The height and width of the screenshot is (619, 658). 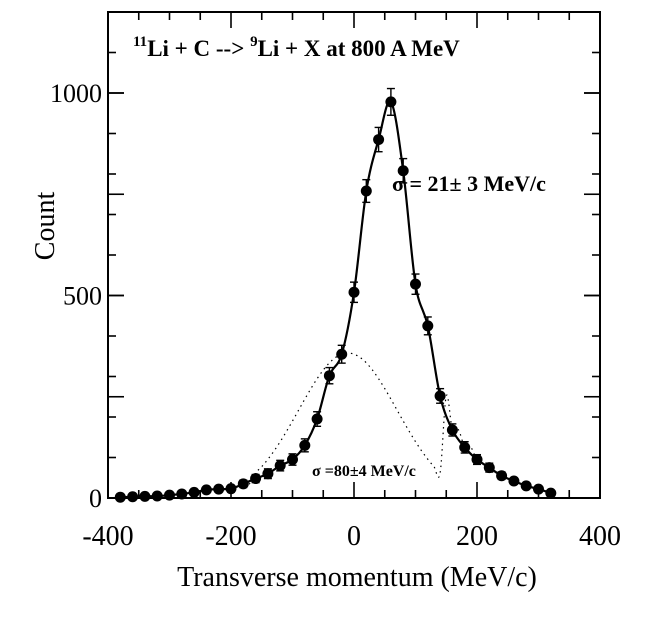 I want to click on title-superscript-9: 9, so click(x=254, y=42).